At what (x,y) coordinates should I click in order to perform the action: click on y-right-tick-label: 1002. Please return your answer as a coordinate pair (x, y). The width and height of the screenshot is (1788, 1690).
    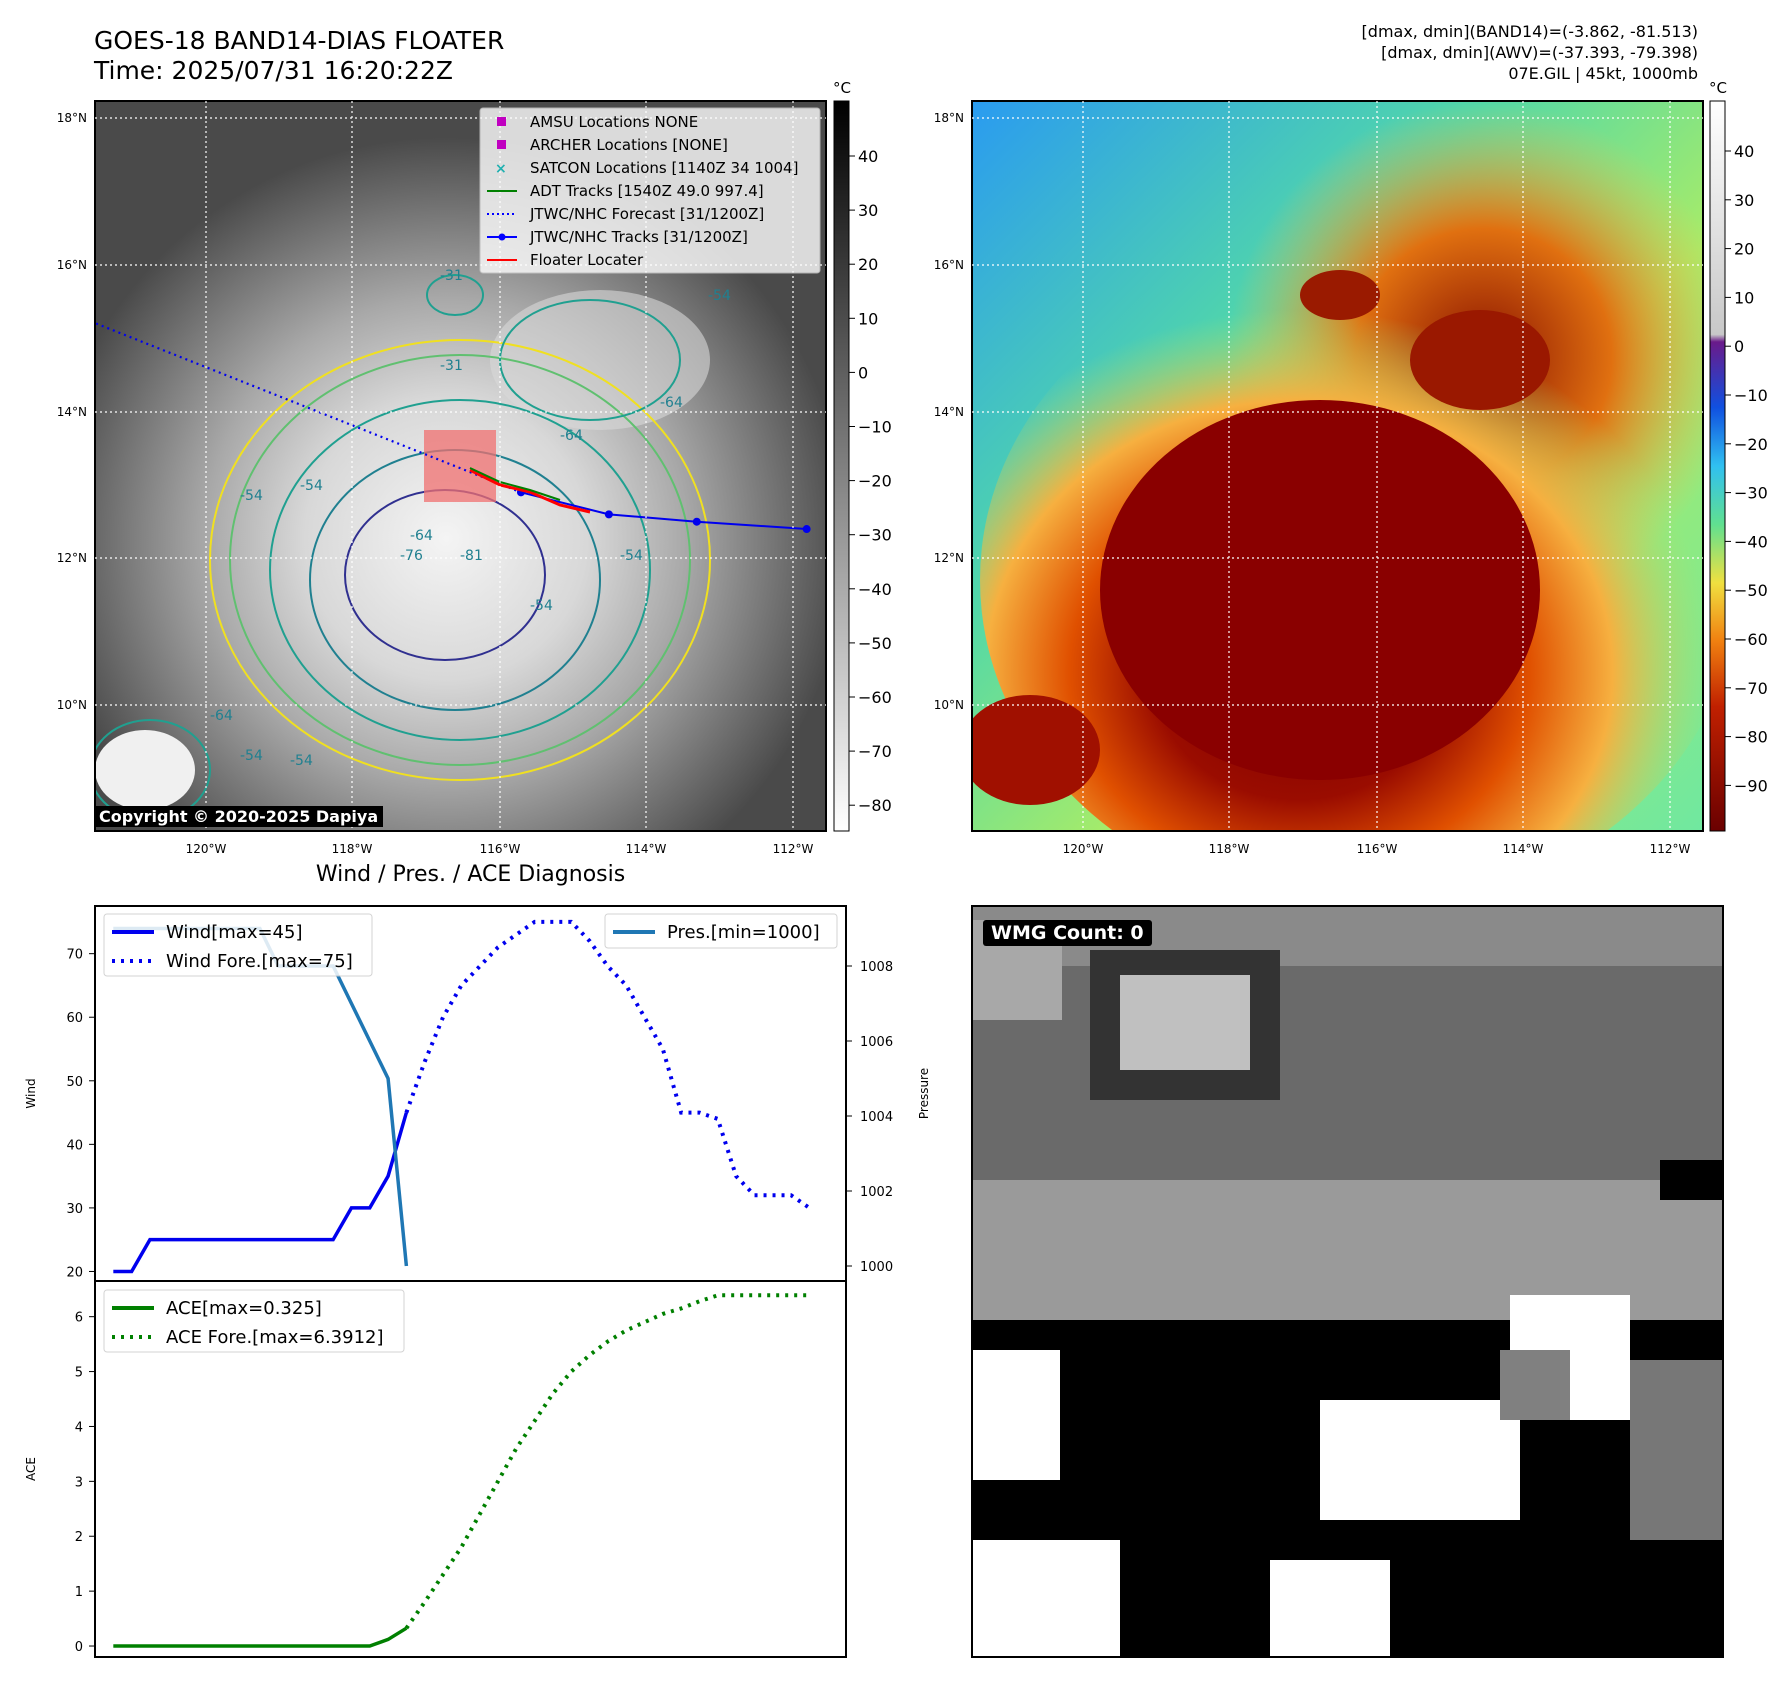
    Looking at the image, I should click on (876, 1192).